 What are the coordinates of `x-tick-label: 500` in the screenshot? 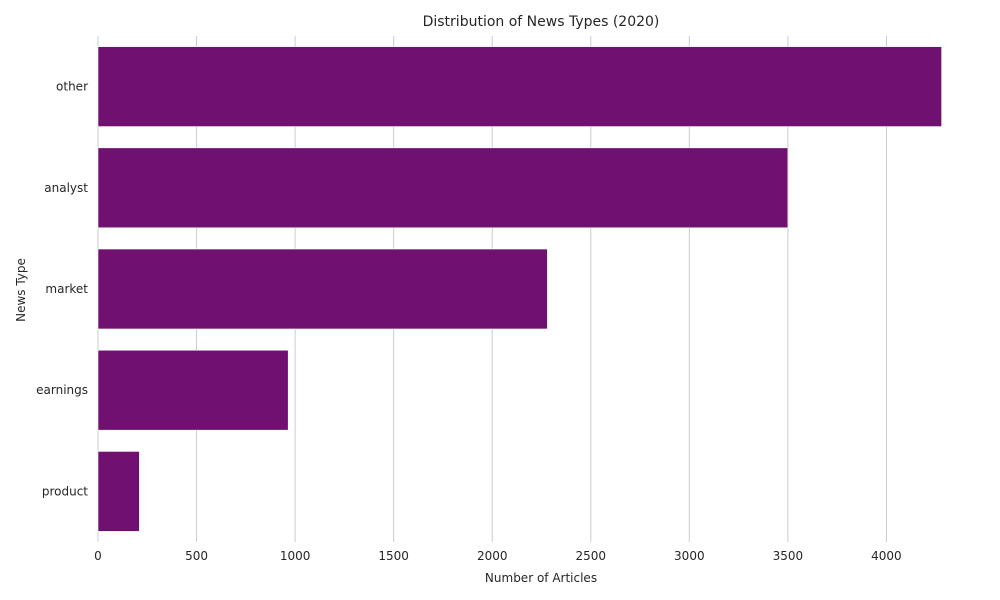 It's located at (196, 556).